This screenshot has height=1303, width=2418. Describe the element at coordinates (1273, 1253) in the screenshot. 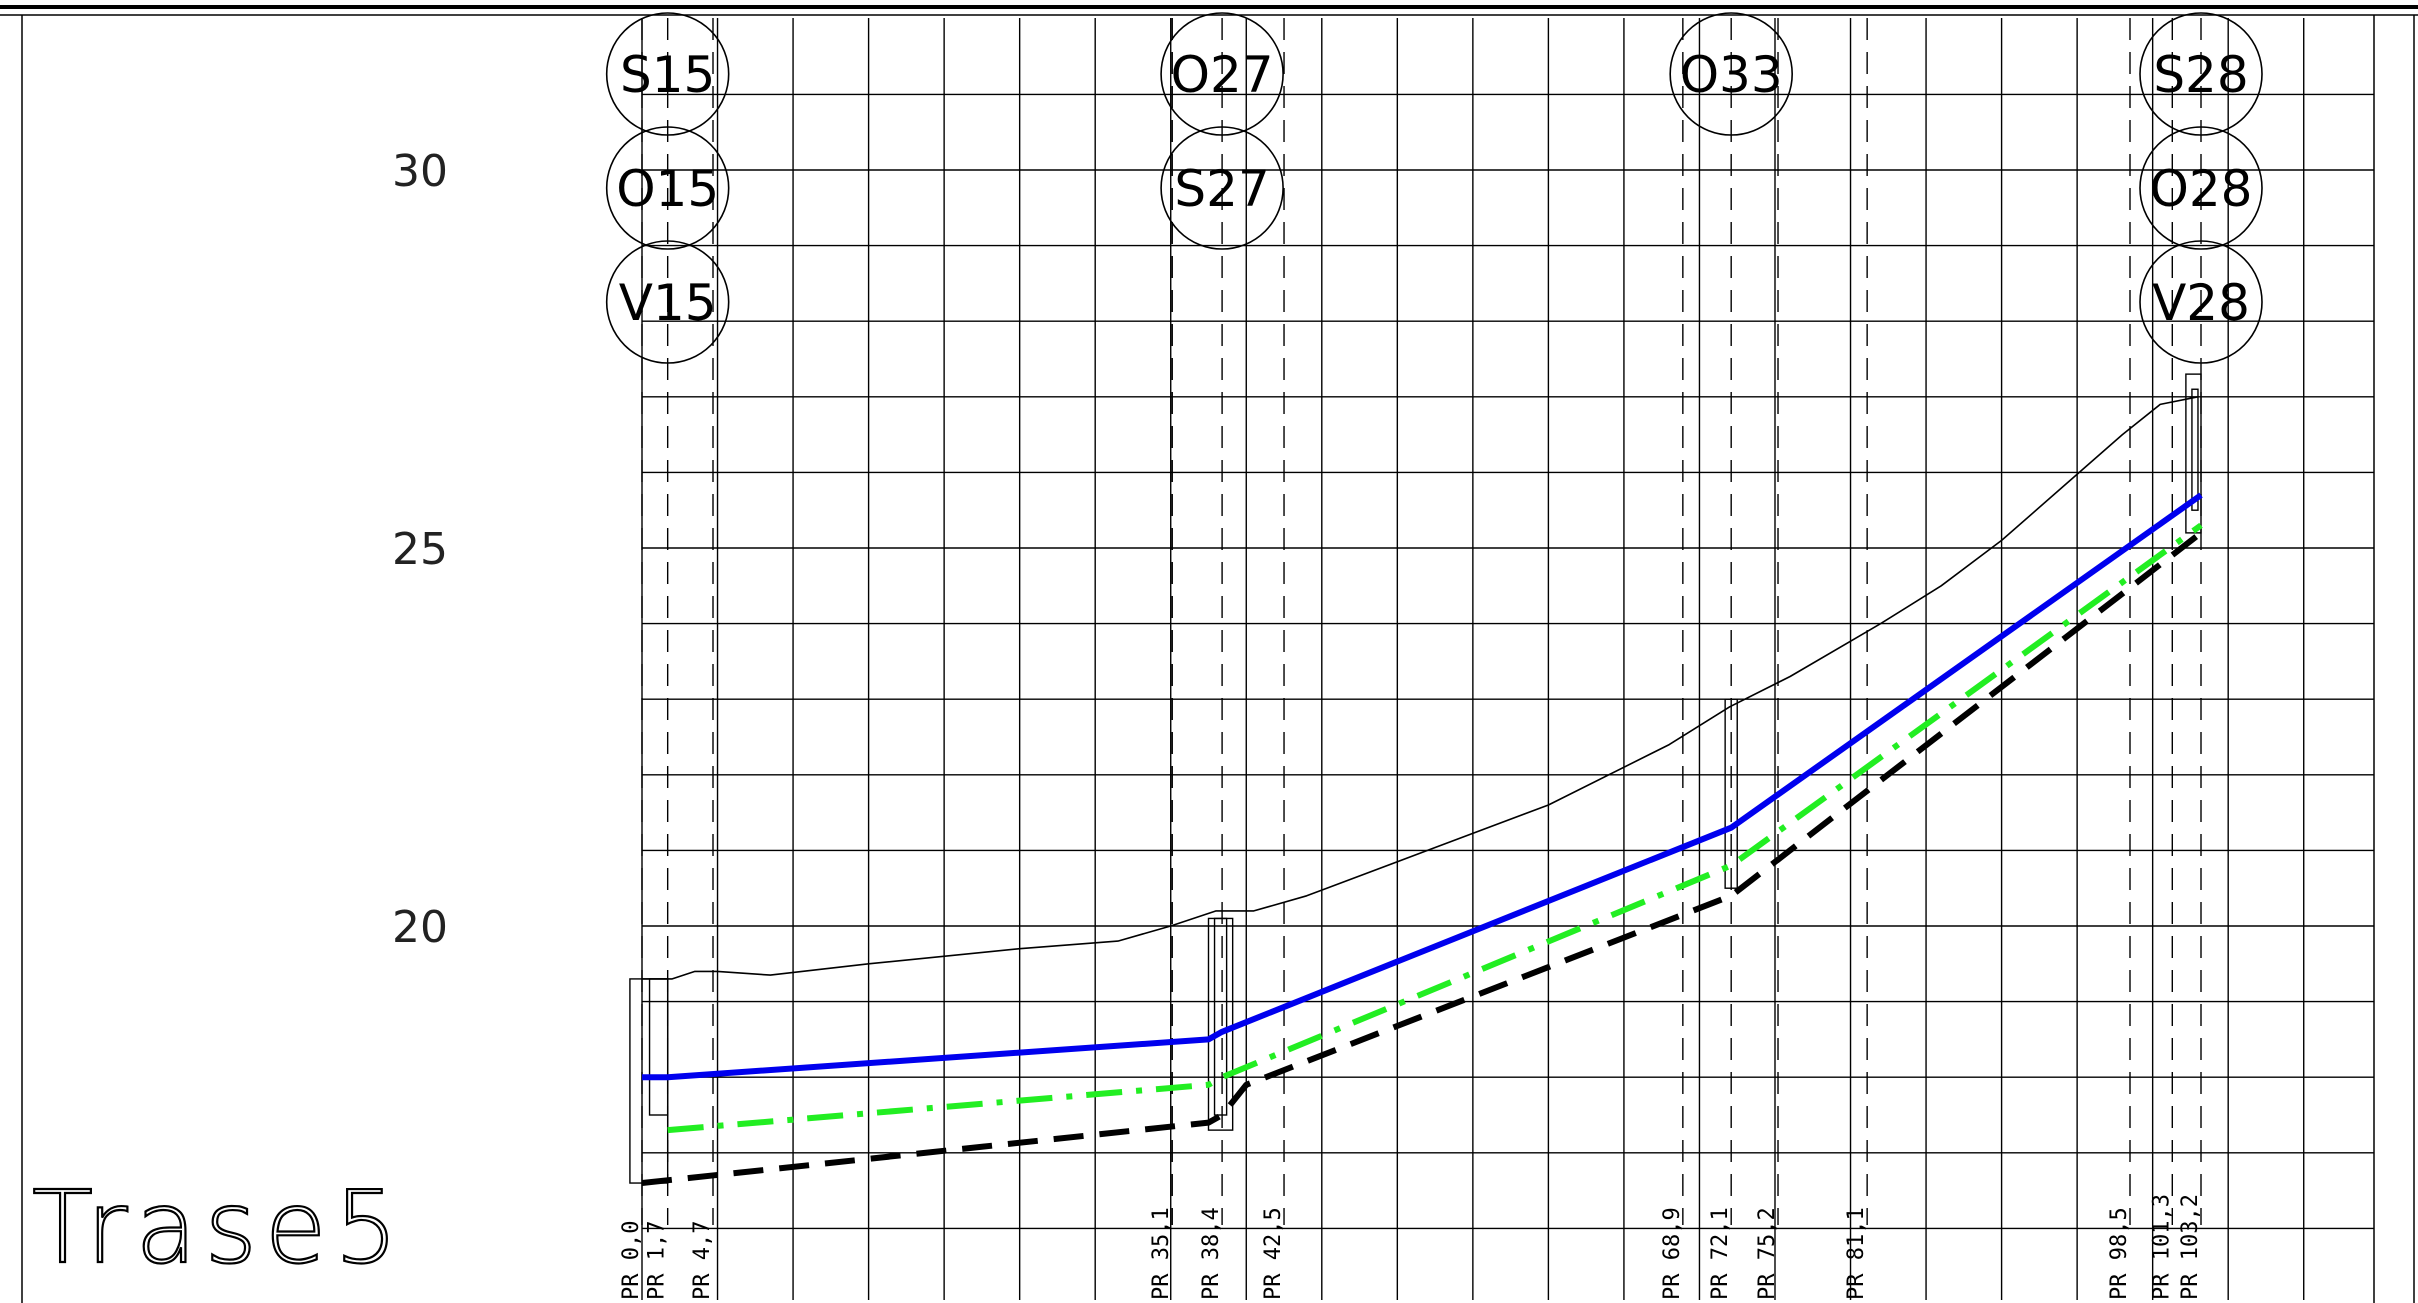

I see `profile-mark-label: PR 42,5` at that location.